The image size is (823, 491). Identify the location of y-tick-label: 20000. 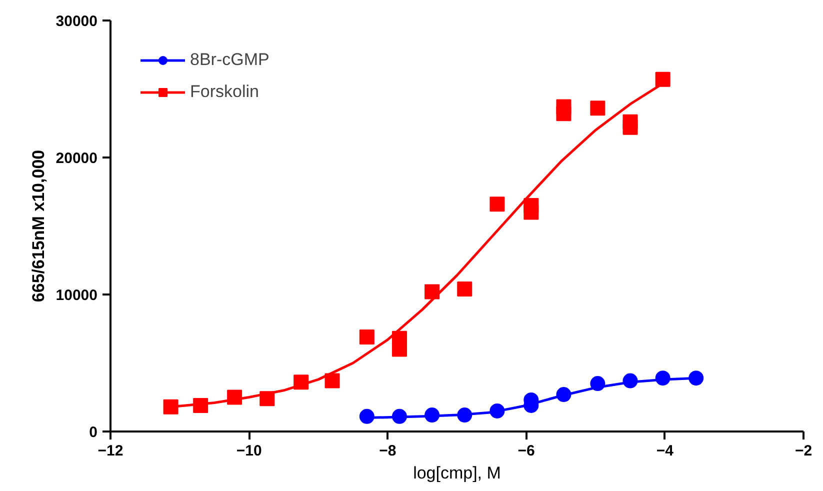
(77, 158).